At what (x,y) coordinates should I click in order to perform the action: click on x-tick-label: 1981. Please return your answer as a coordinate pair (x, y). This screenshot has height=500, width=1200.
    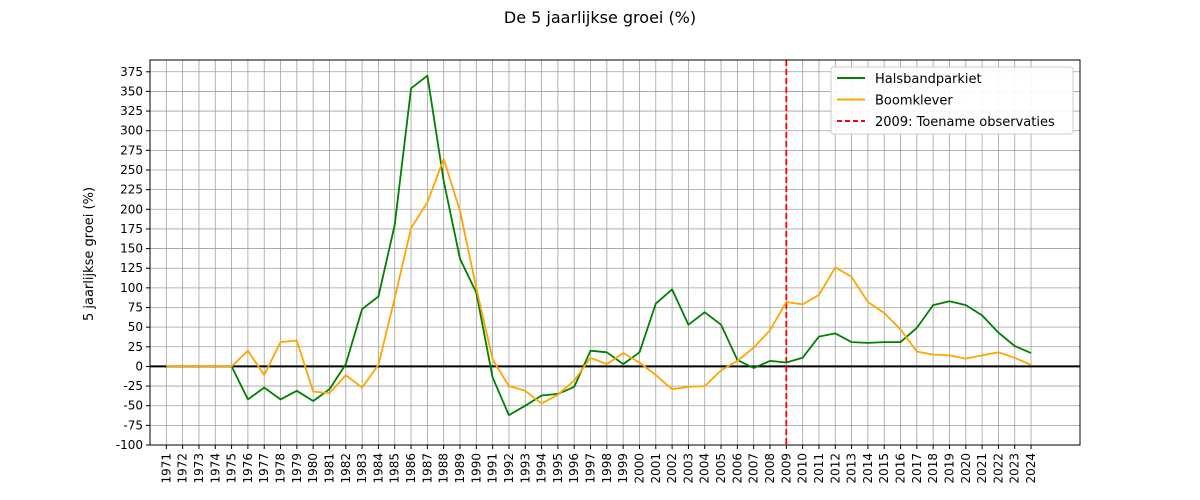
    Looking at the image, I should click on (329, 468).